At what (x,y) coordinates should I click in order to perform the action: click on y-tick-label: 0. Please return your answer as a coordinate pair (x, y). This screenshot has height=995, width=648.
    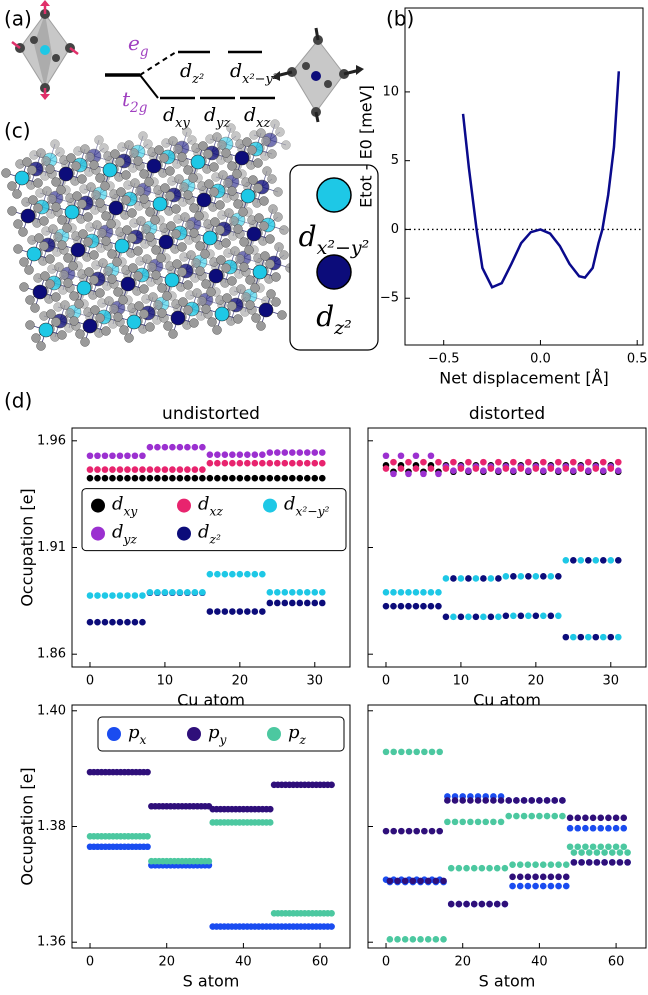
    Looking at the image, I should click on (395, 229).